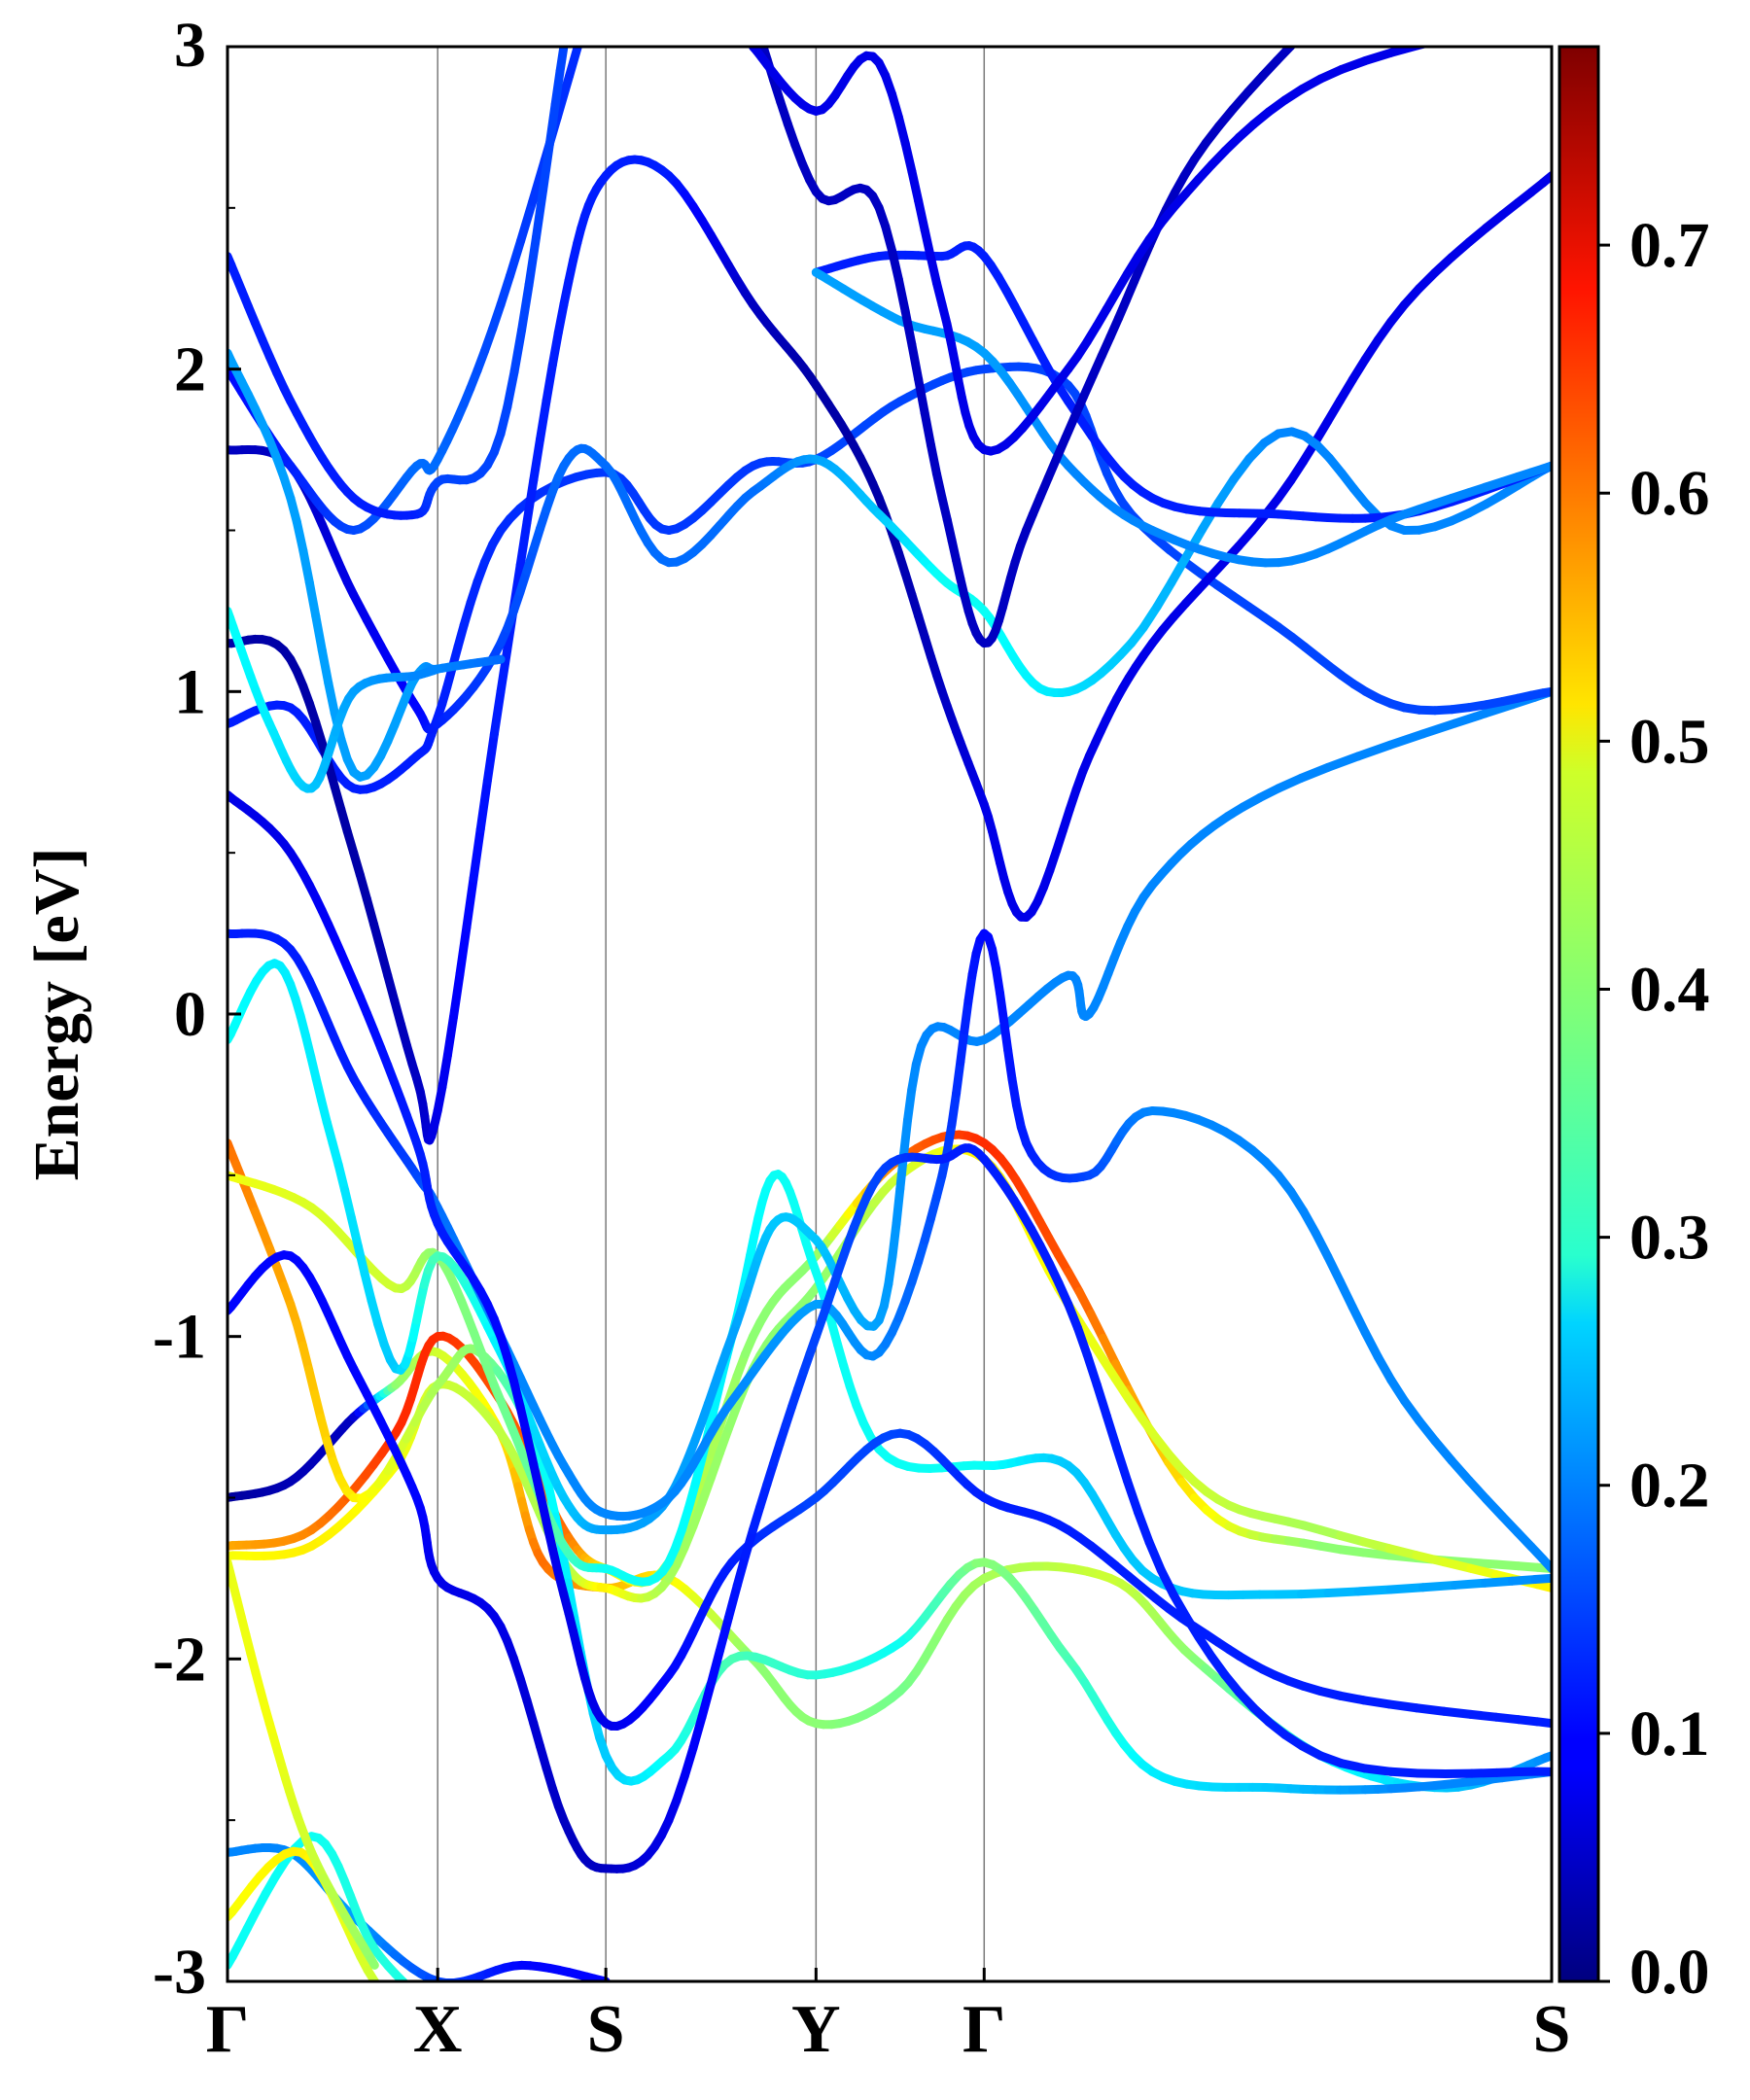  Describe the element at coordinates (1669, 493) in the screenshot. I see `colorbar-tick-label: 0.6` at that location.